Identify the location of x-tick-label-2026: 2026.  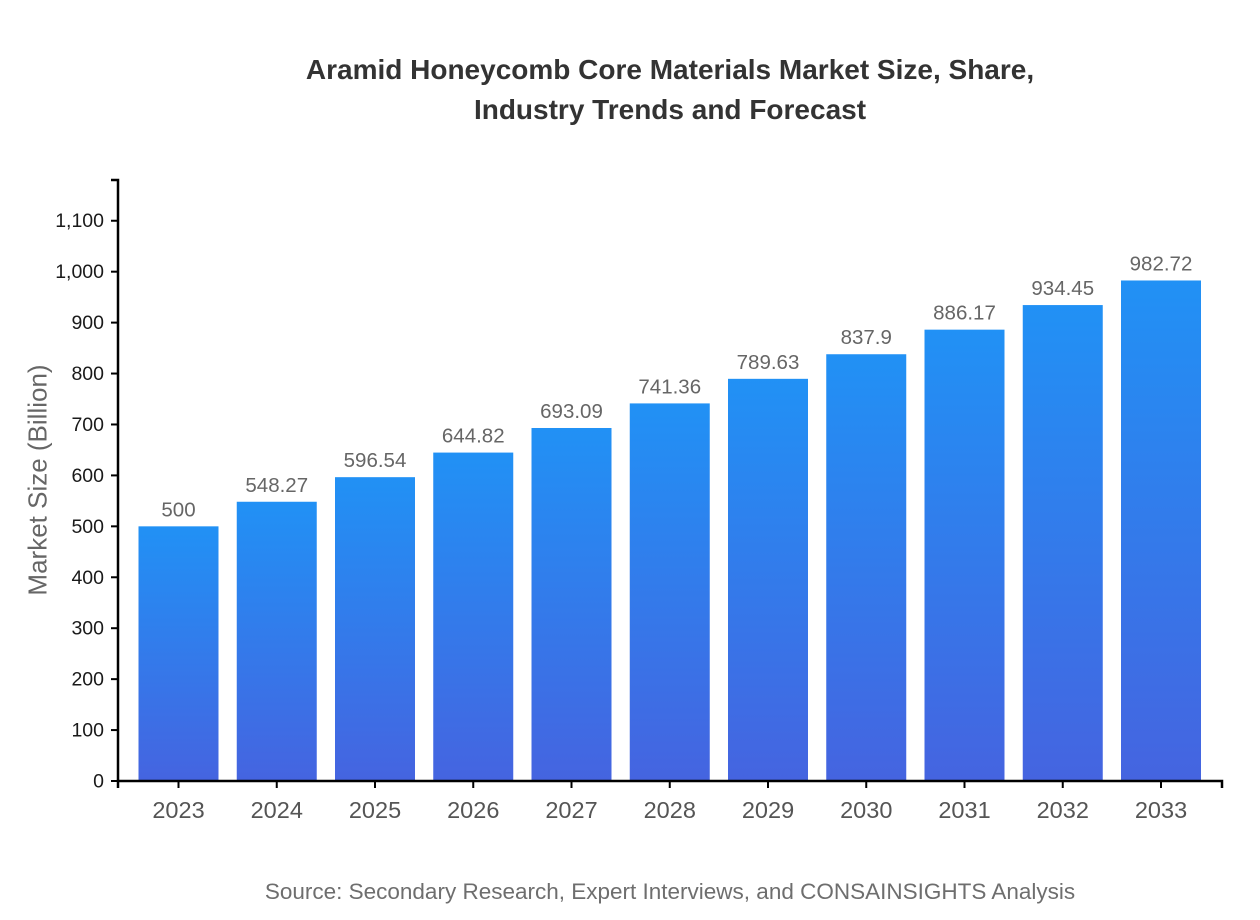
(473, 810).